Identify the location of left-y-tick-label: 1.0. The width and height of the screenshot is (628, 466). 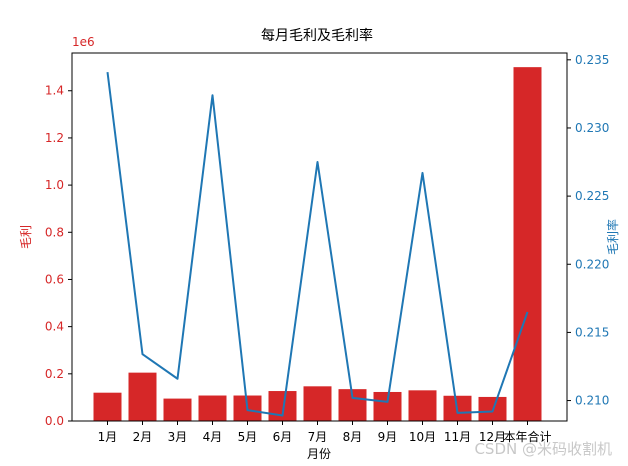
(54, 185).